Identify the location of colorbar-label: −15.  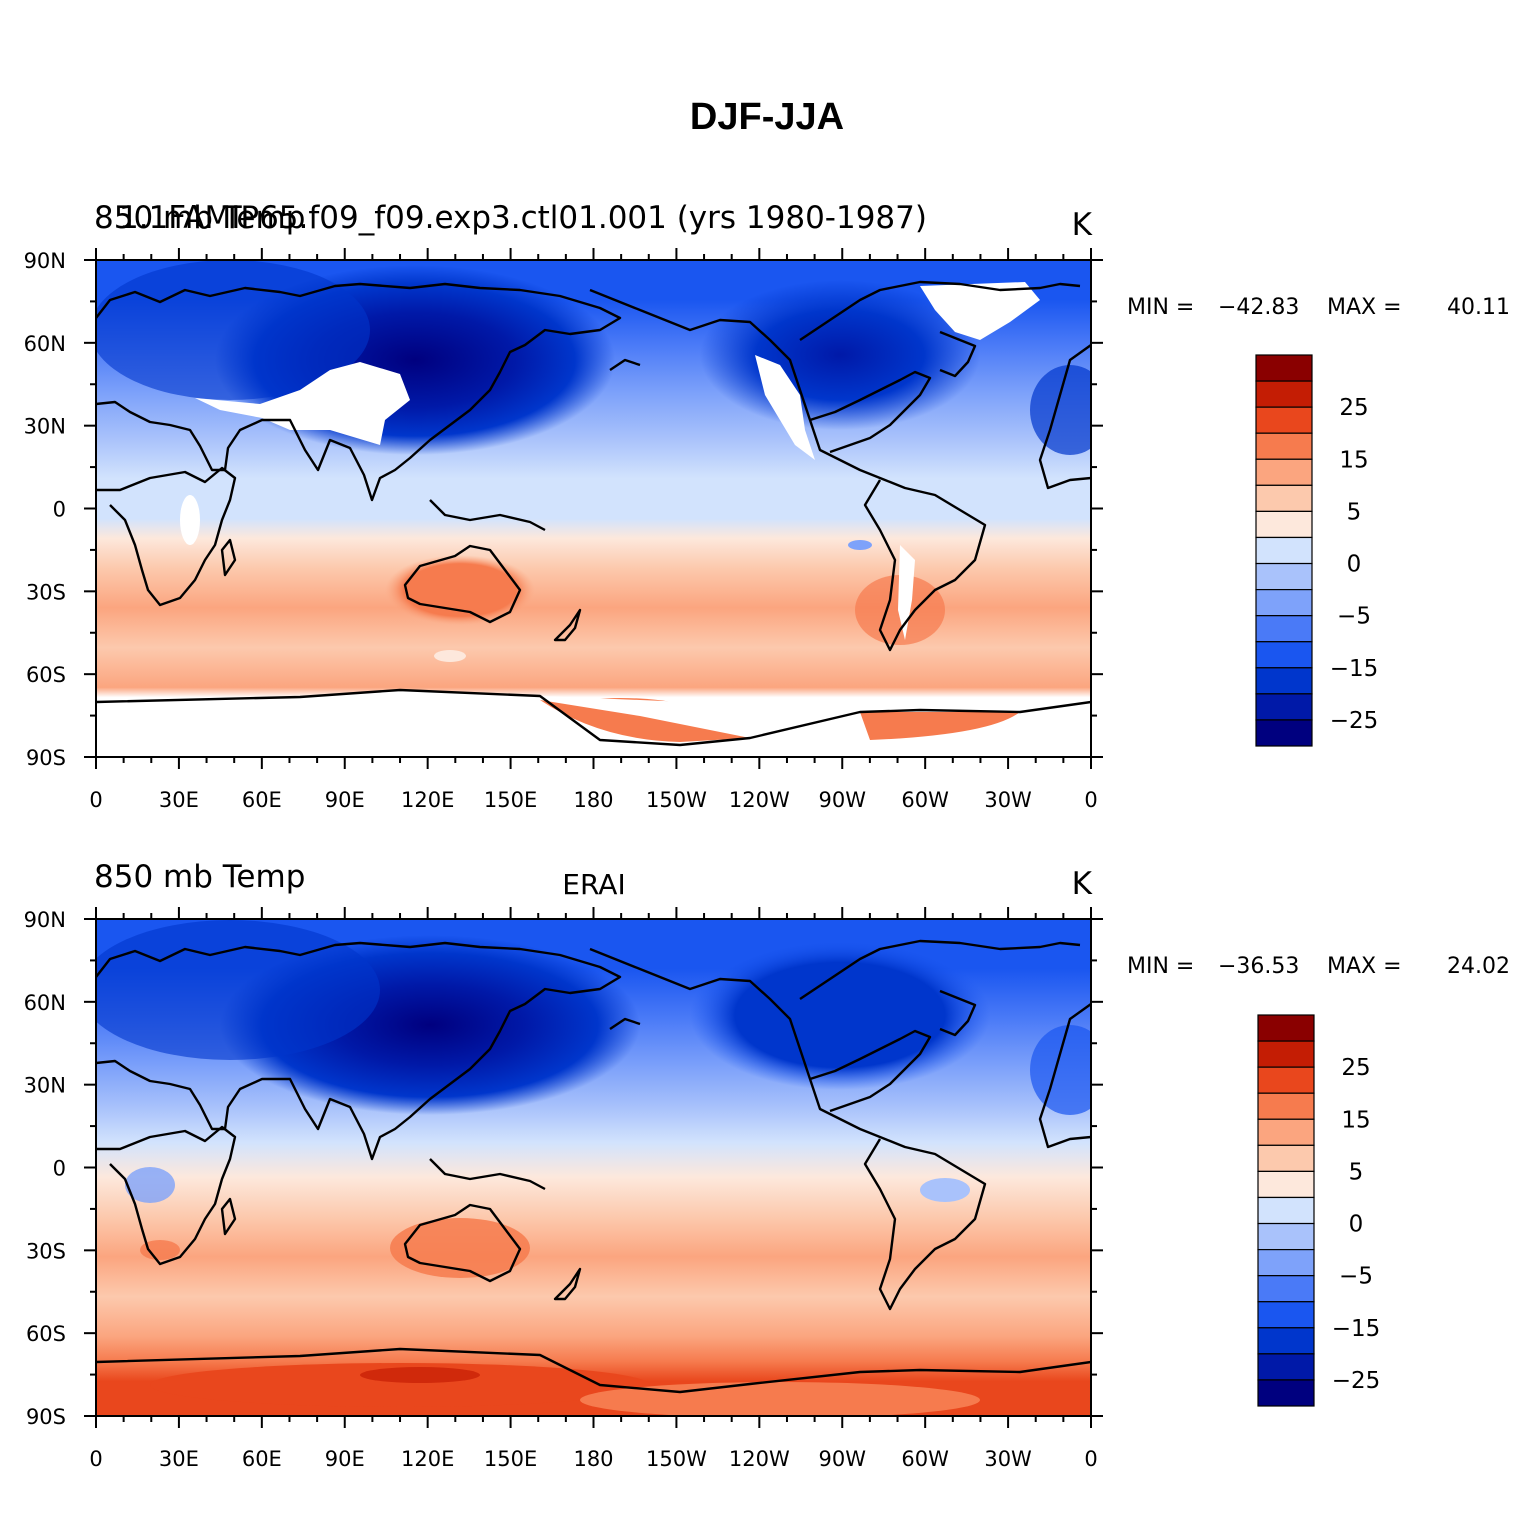
(1354, 669).